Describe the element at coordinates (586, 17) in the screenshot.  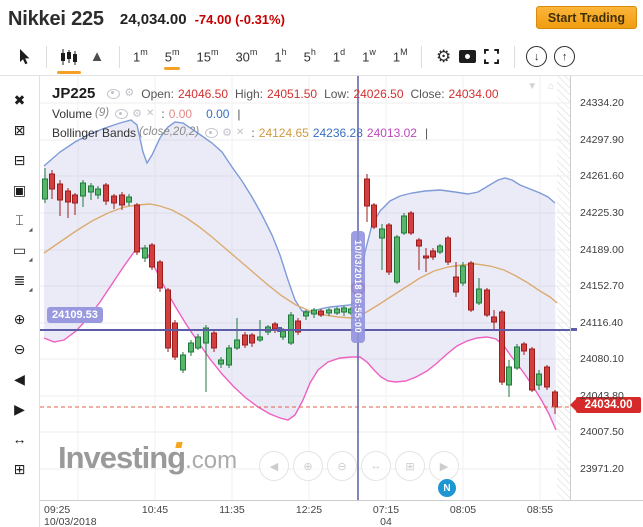
I see `start-trading-button: Start Trading` at that location.